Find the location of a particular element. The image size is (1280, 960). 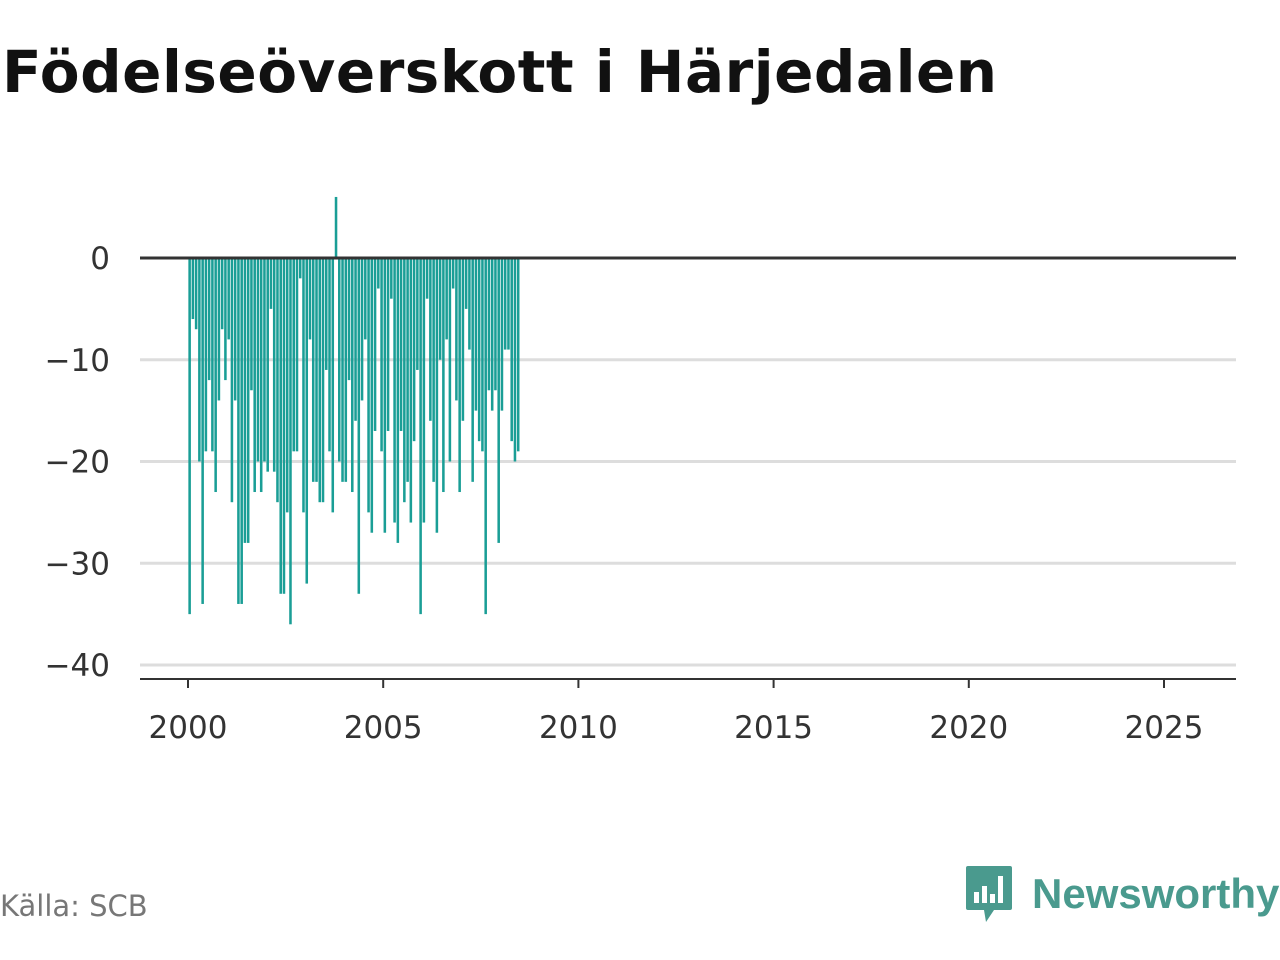

x-tick-label: 2015 is located at coordinates (773, 728).